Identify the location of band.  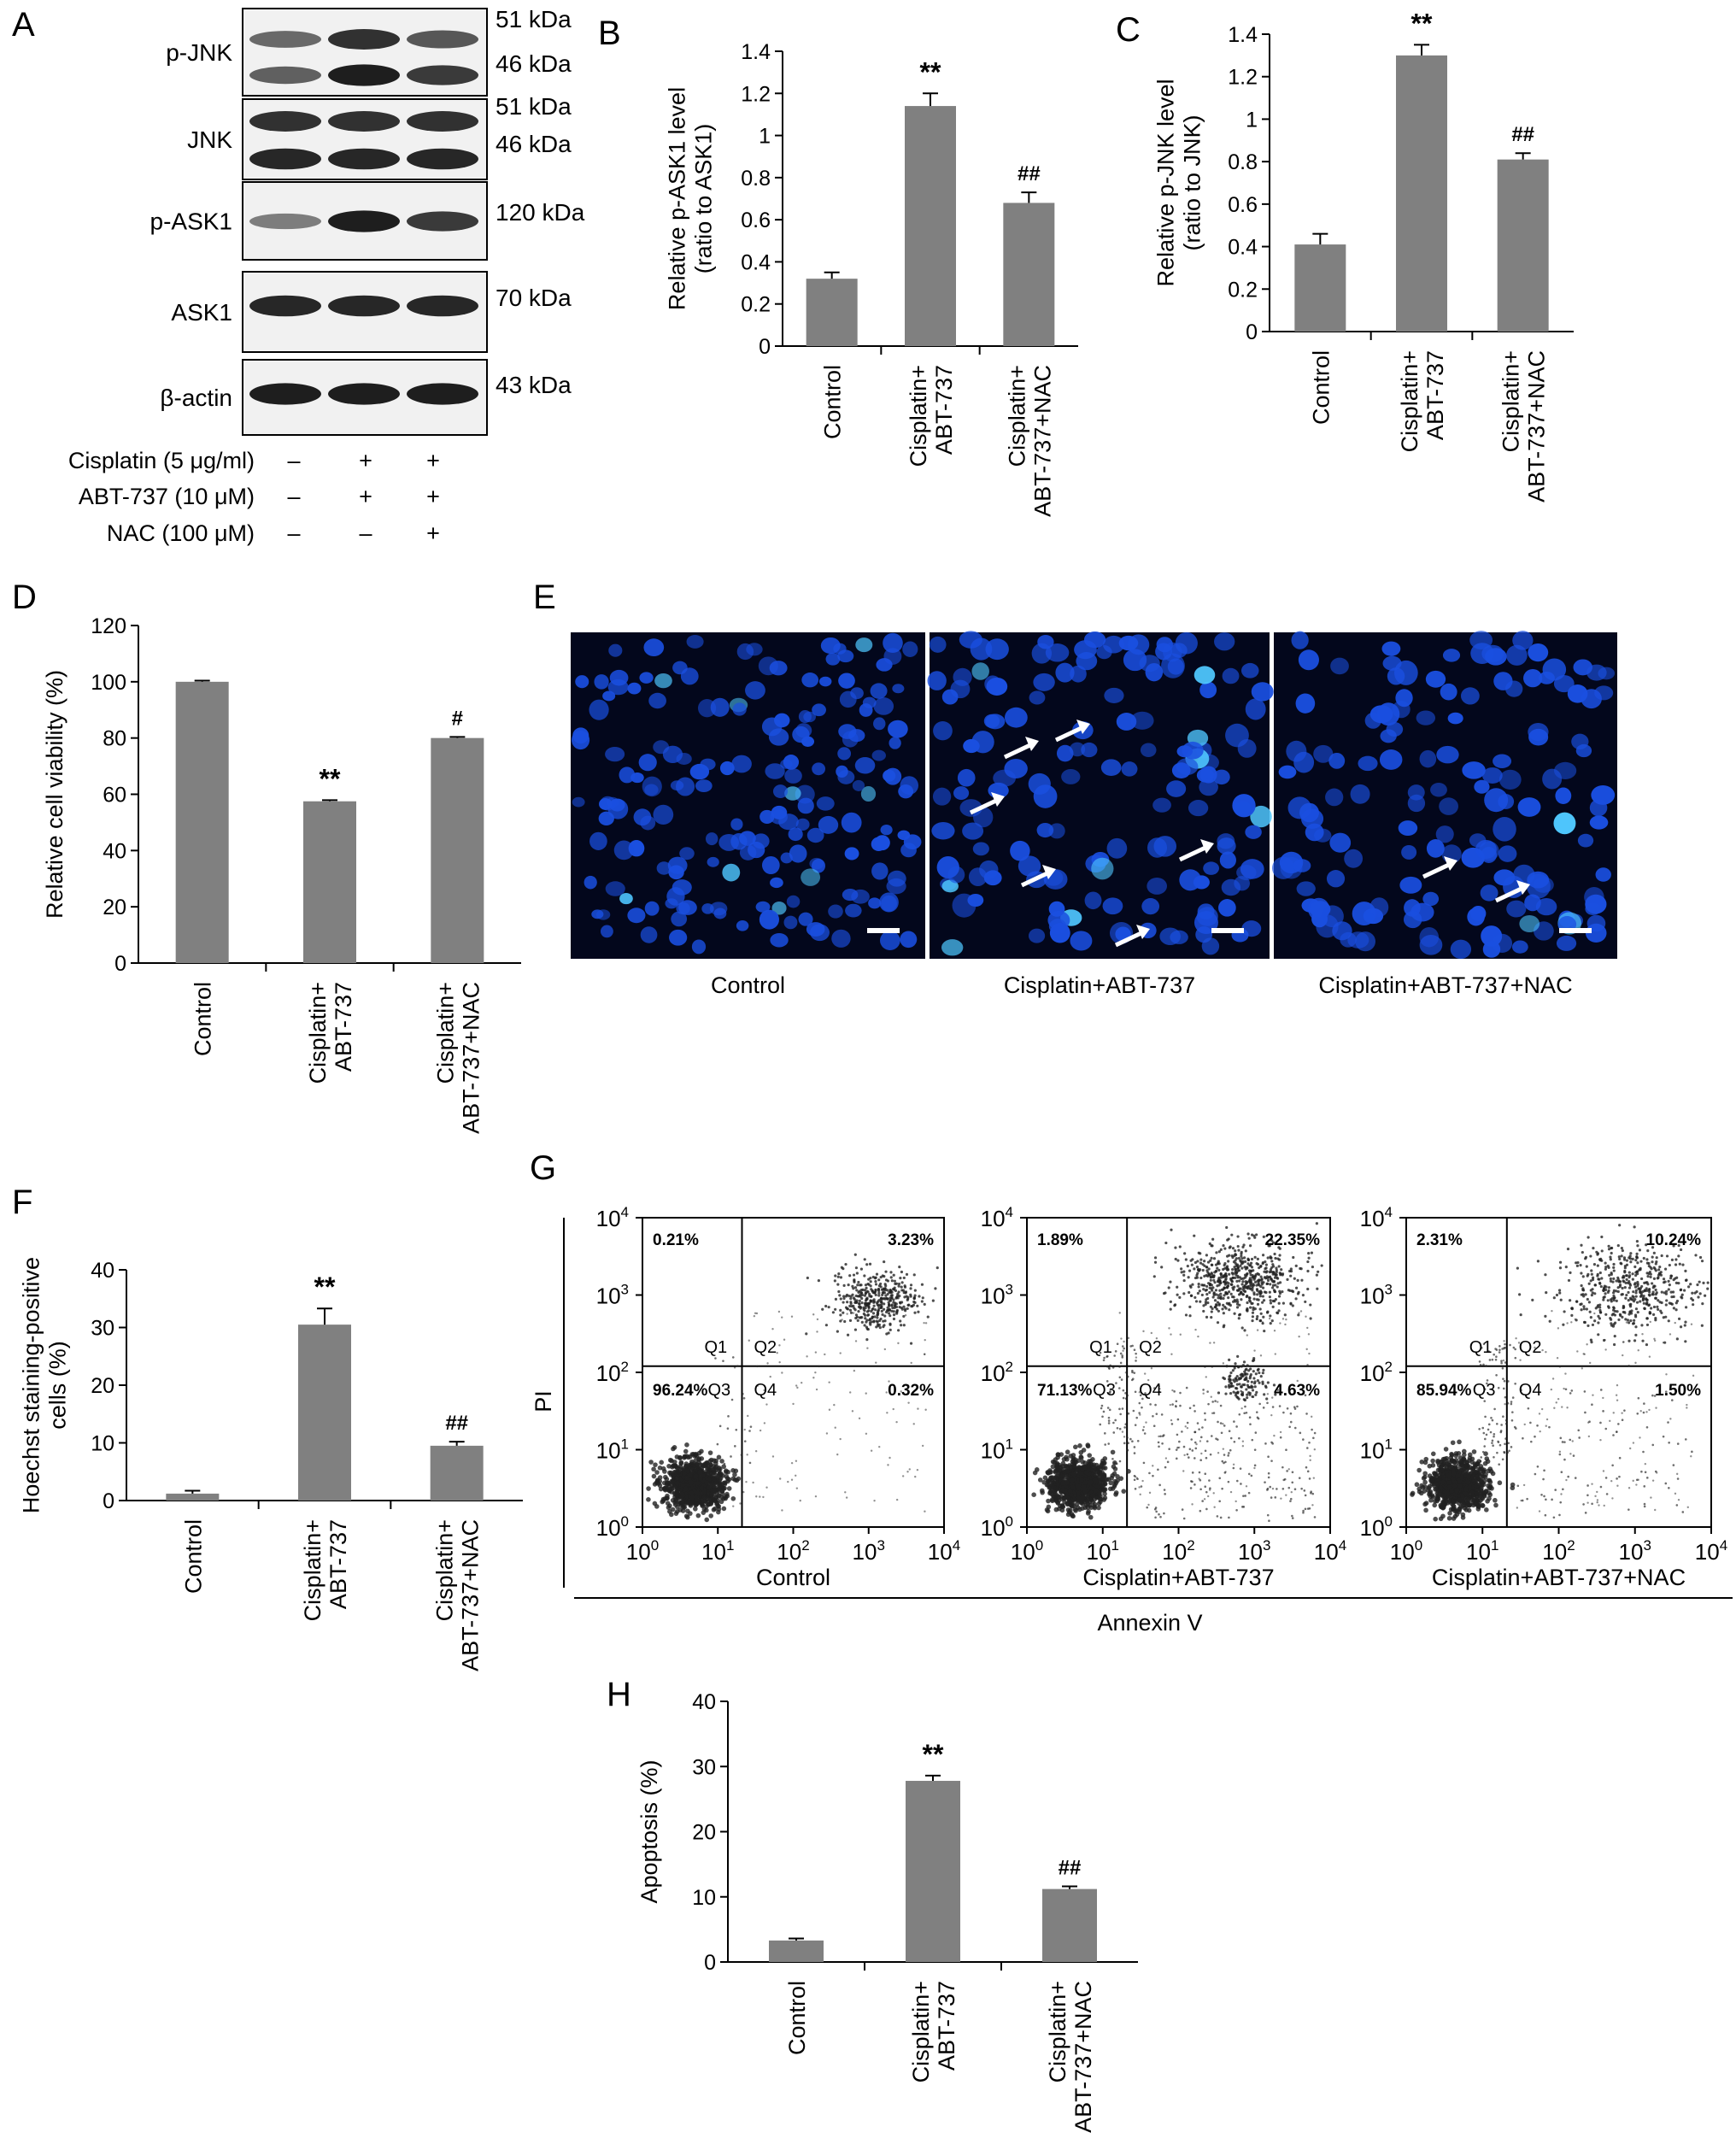
(443, 39).